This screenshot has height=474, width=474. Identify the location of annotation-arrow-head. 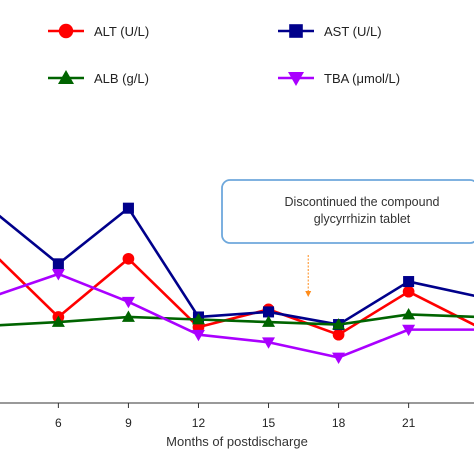
(308, 294).